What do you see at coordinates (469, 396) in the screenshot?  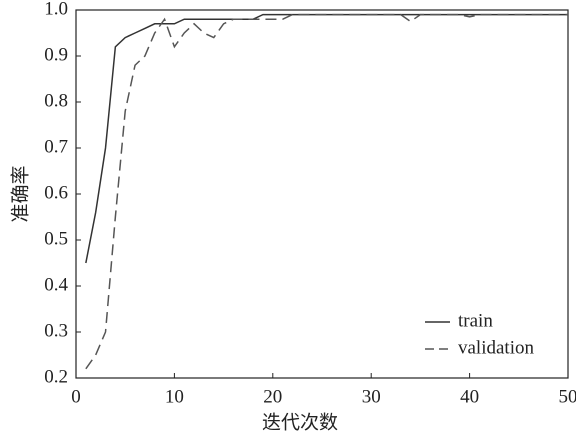 I see `x-tick-label: 40` at bounding box center [469, 396].